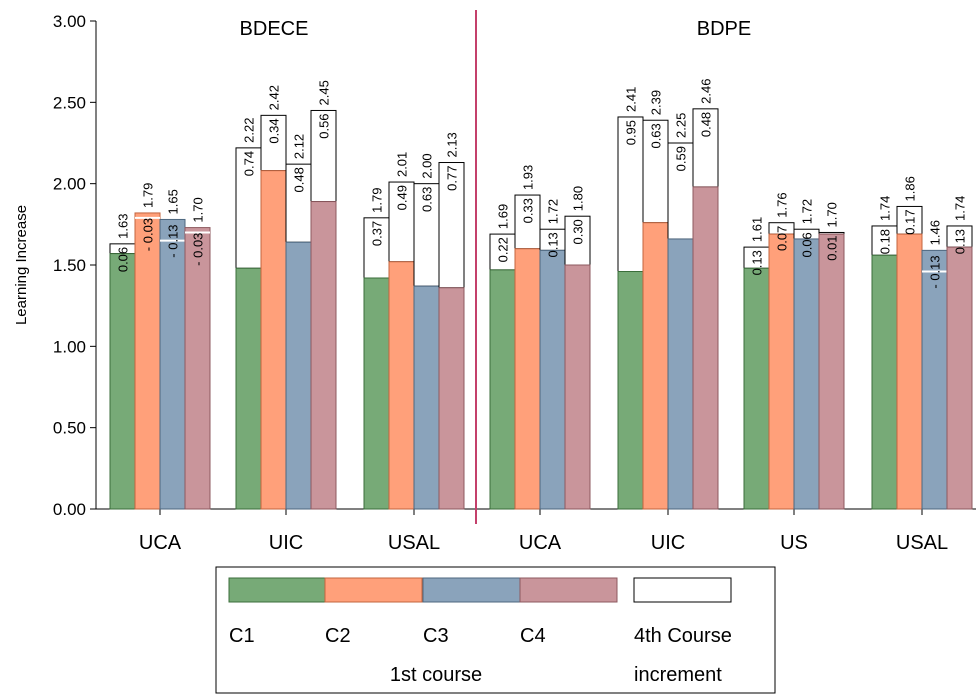  What do you see at coordinates (452, 178) in the screenshot?
I see `bar-increment-label: 0.77` at bounding box center [452, 178].